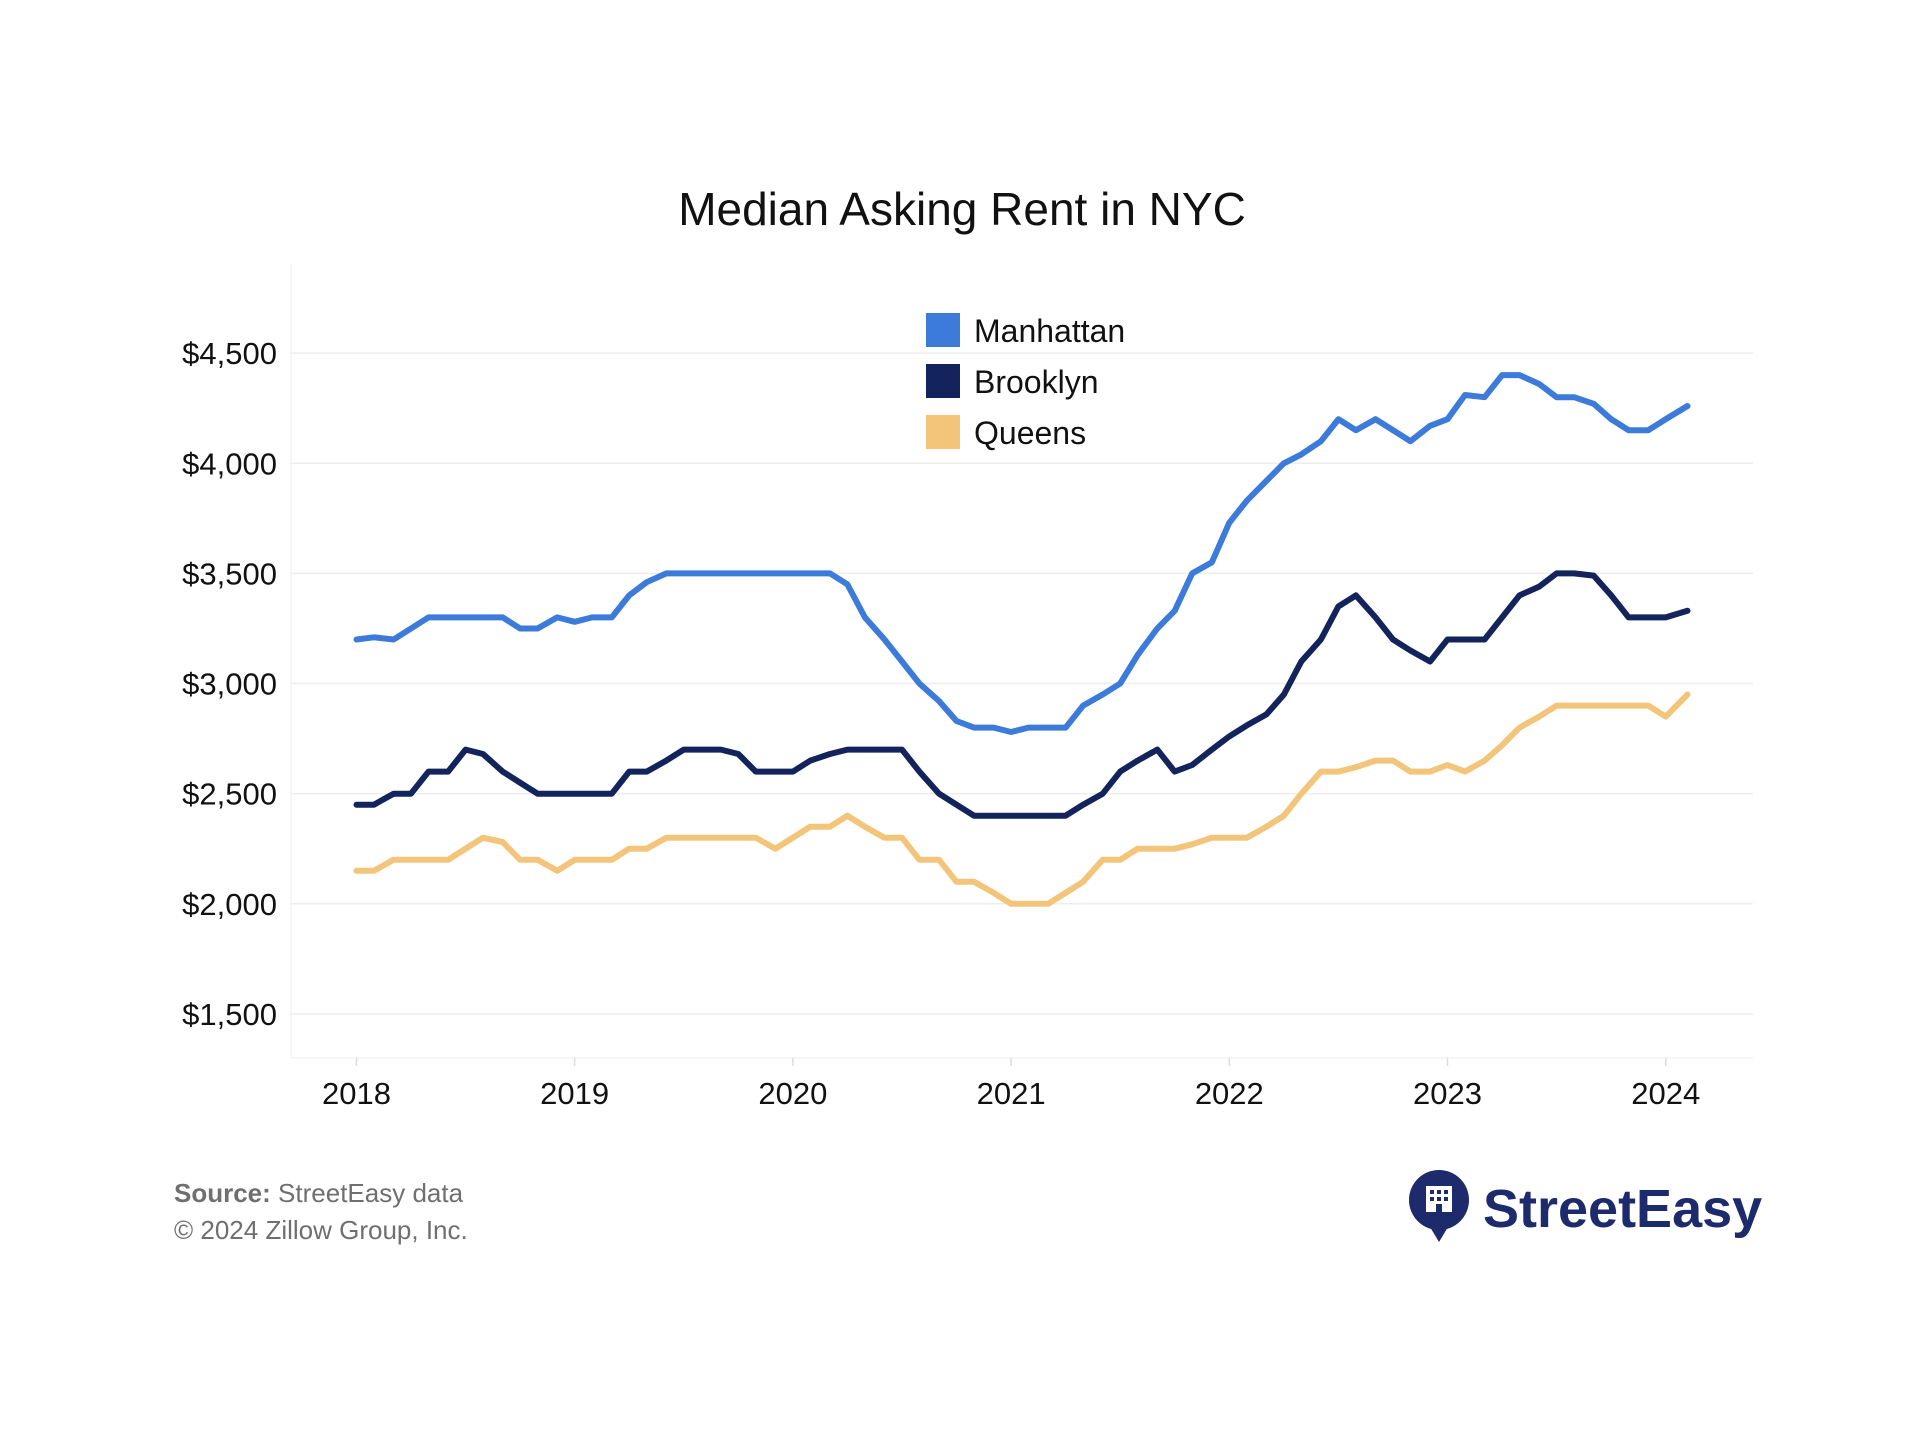 Image resolution: width=1920 pixels, height=1440 pixels. I want to click on building-pin-icon, so click(1439, 1208).